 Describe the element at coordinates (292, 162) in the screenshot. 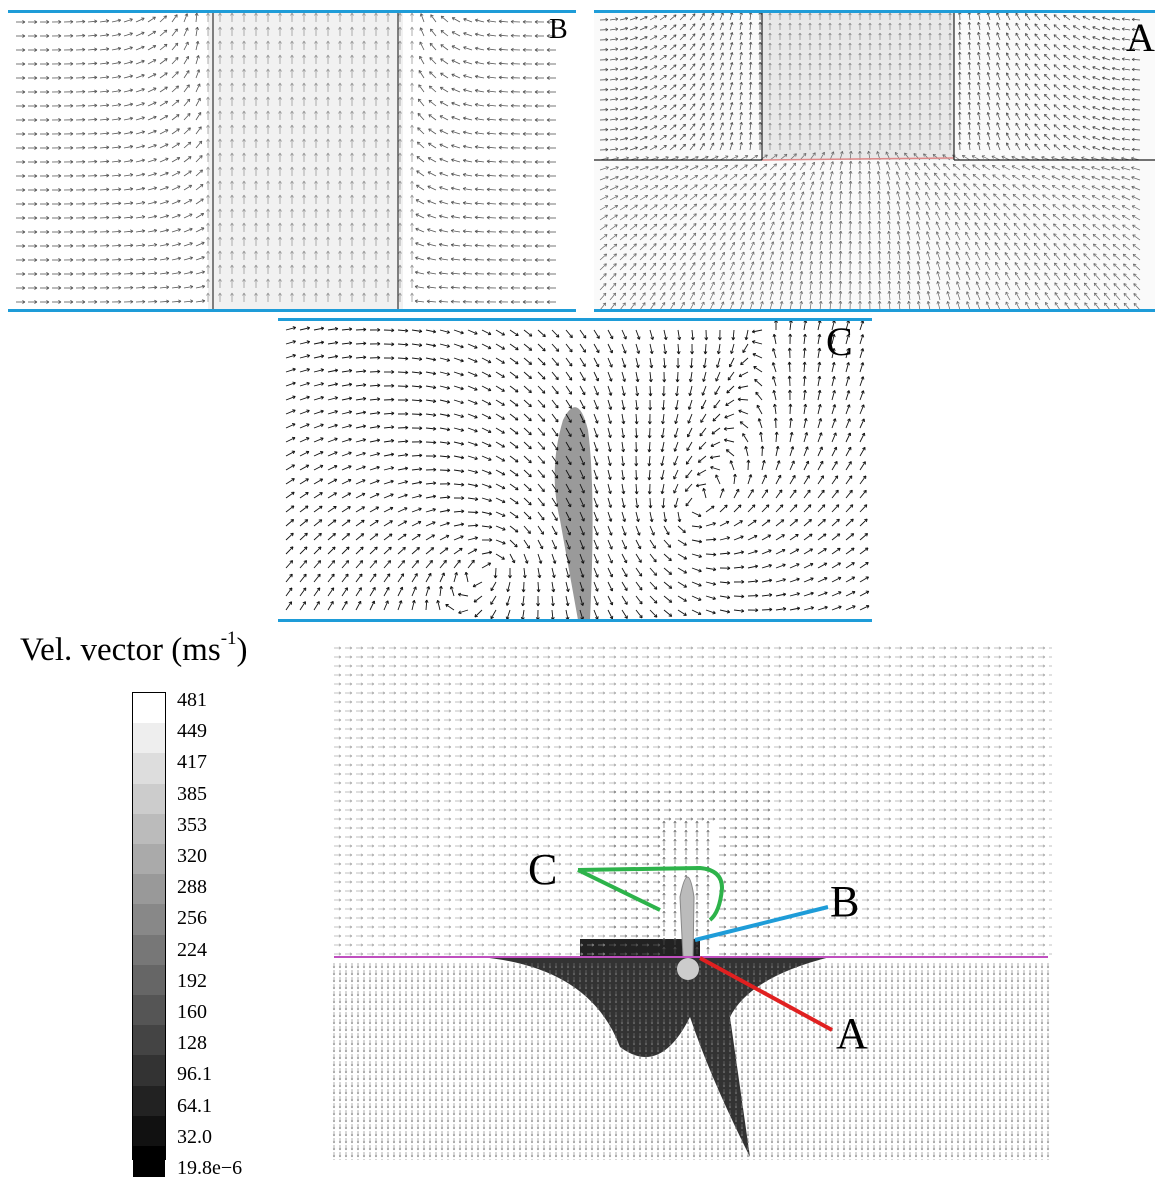

I see `panel-b` at that location.